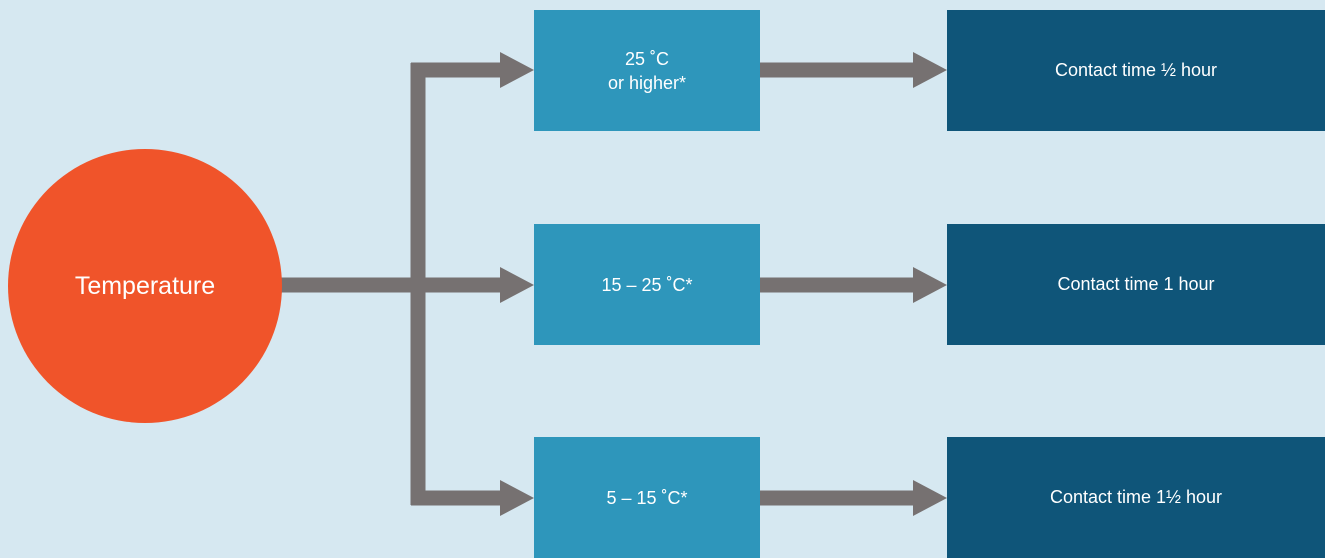 The height and width of the screenshot is (558, 1325). I want to click on result-box-2: Contact time 1 hour, so click(1136, 284).